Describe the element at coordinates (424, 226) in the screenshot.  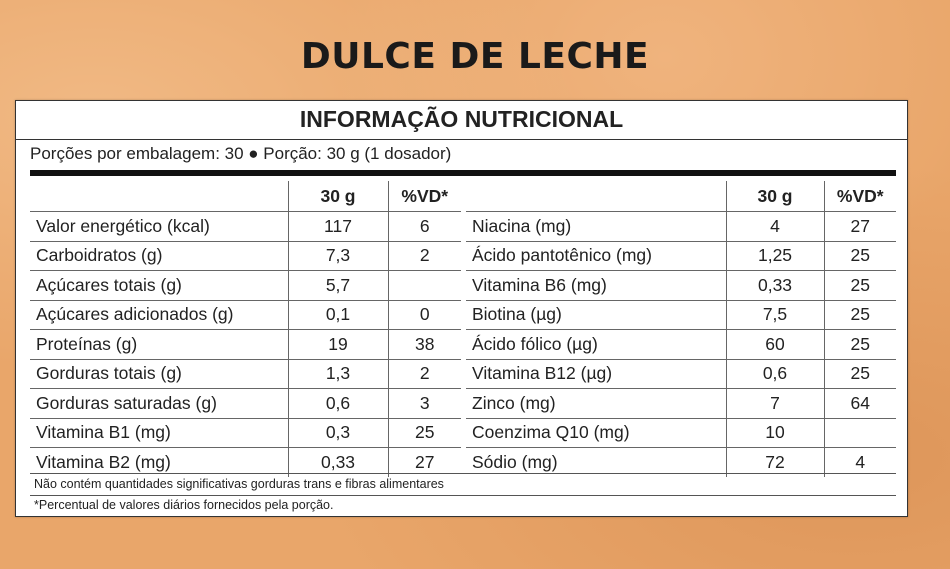
I see `nutrient-dv: 6` at that location.